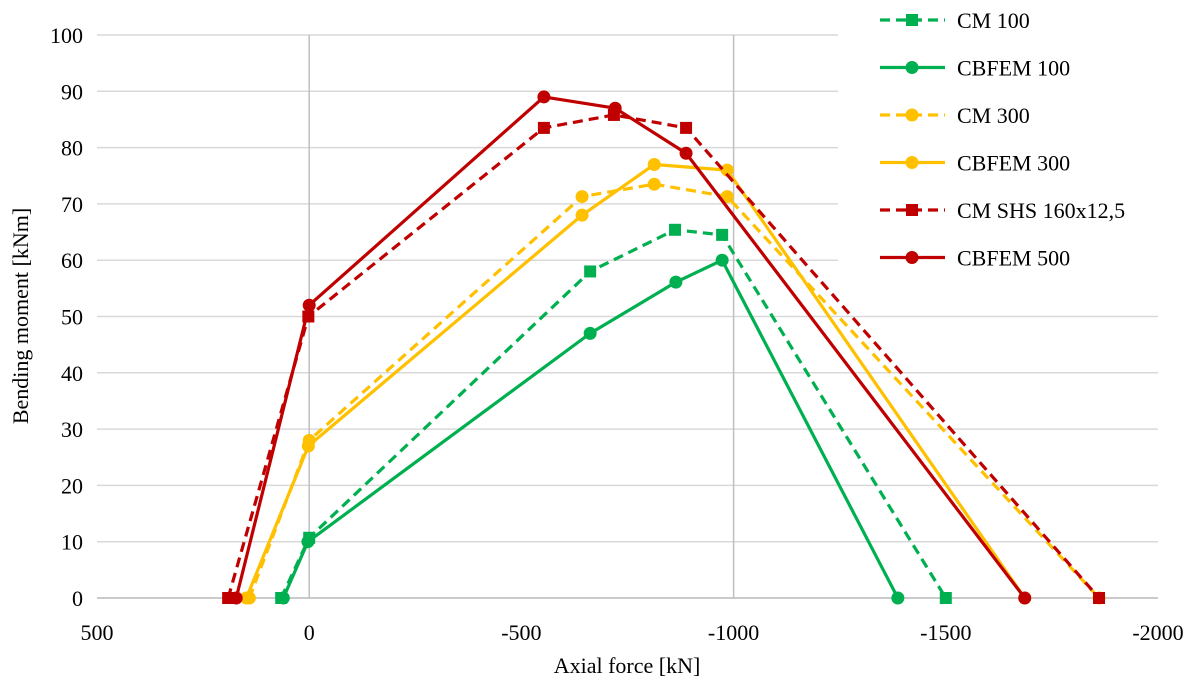 This screenshot has width=1201, height=691. Describe the element at coordinates (1013, 68) in the screenshot. I see `legend-label: CBFEM 100` at that location.